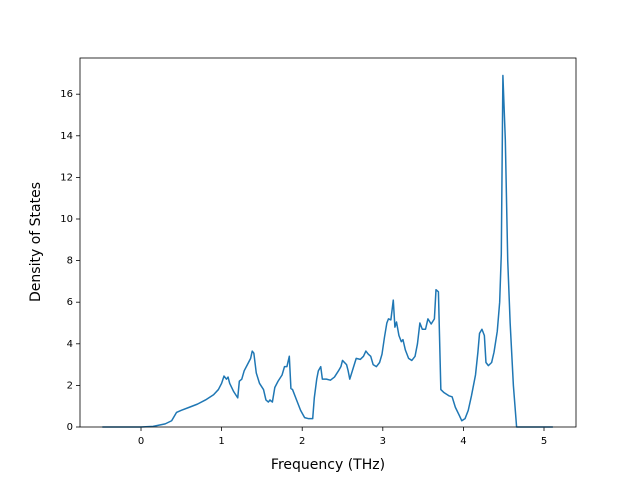 This screenshot has height=480, width=640. Describe the element at coordinates (70, 302) in the screenshot. I see `y-tick-label: 6` at that location.